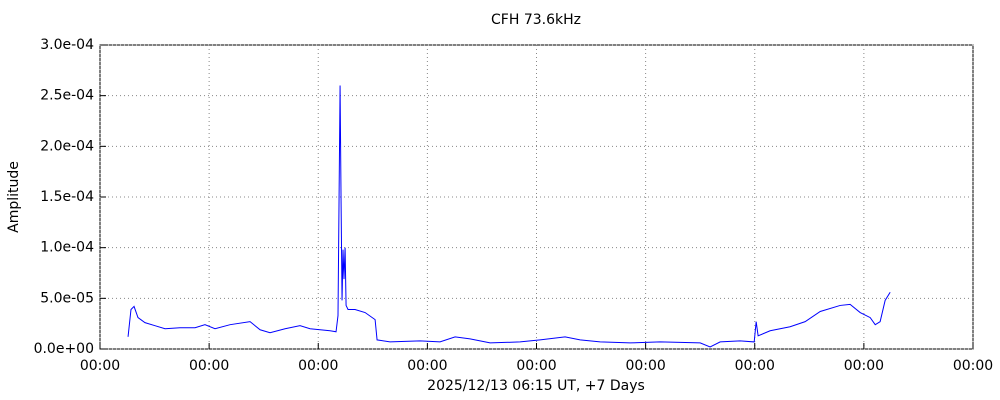  I want to click on y-axis-label: Amplitude, so click(14, 197).